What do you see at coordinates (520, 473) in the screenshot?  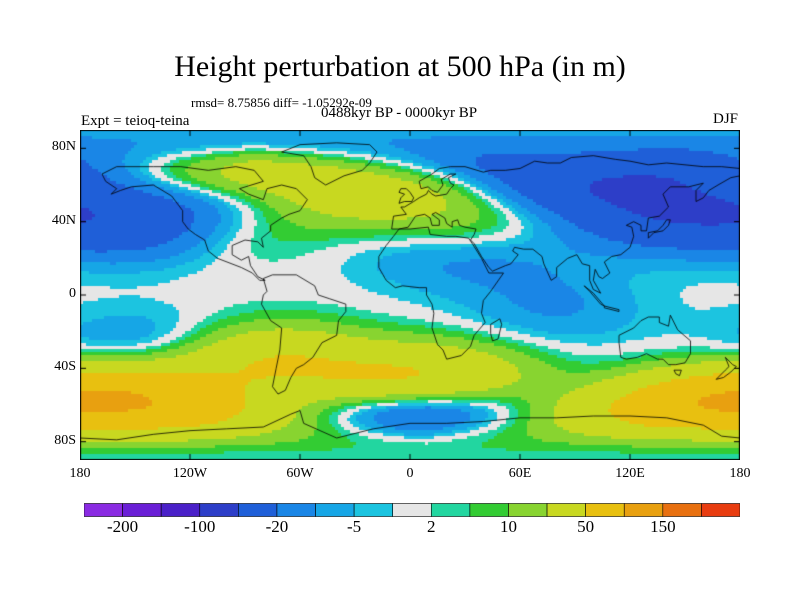 I see `lon-tick-label: 60E` at bounding box center [520, 473].